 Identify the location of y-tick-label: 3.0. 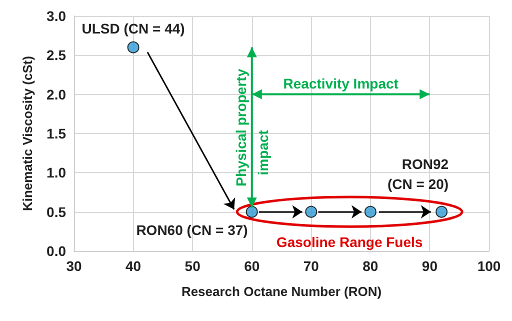
(56, 16).